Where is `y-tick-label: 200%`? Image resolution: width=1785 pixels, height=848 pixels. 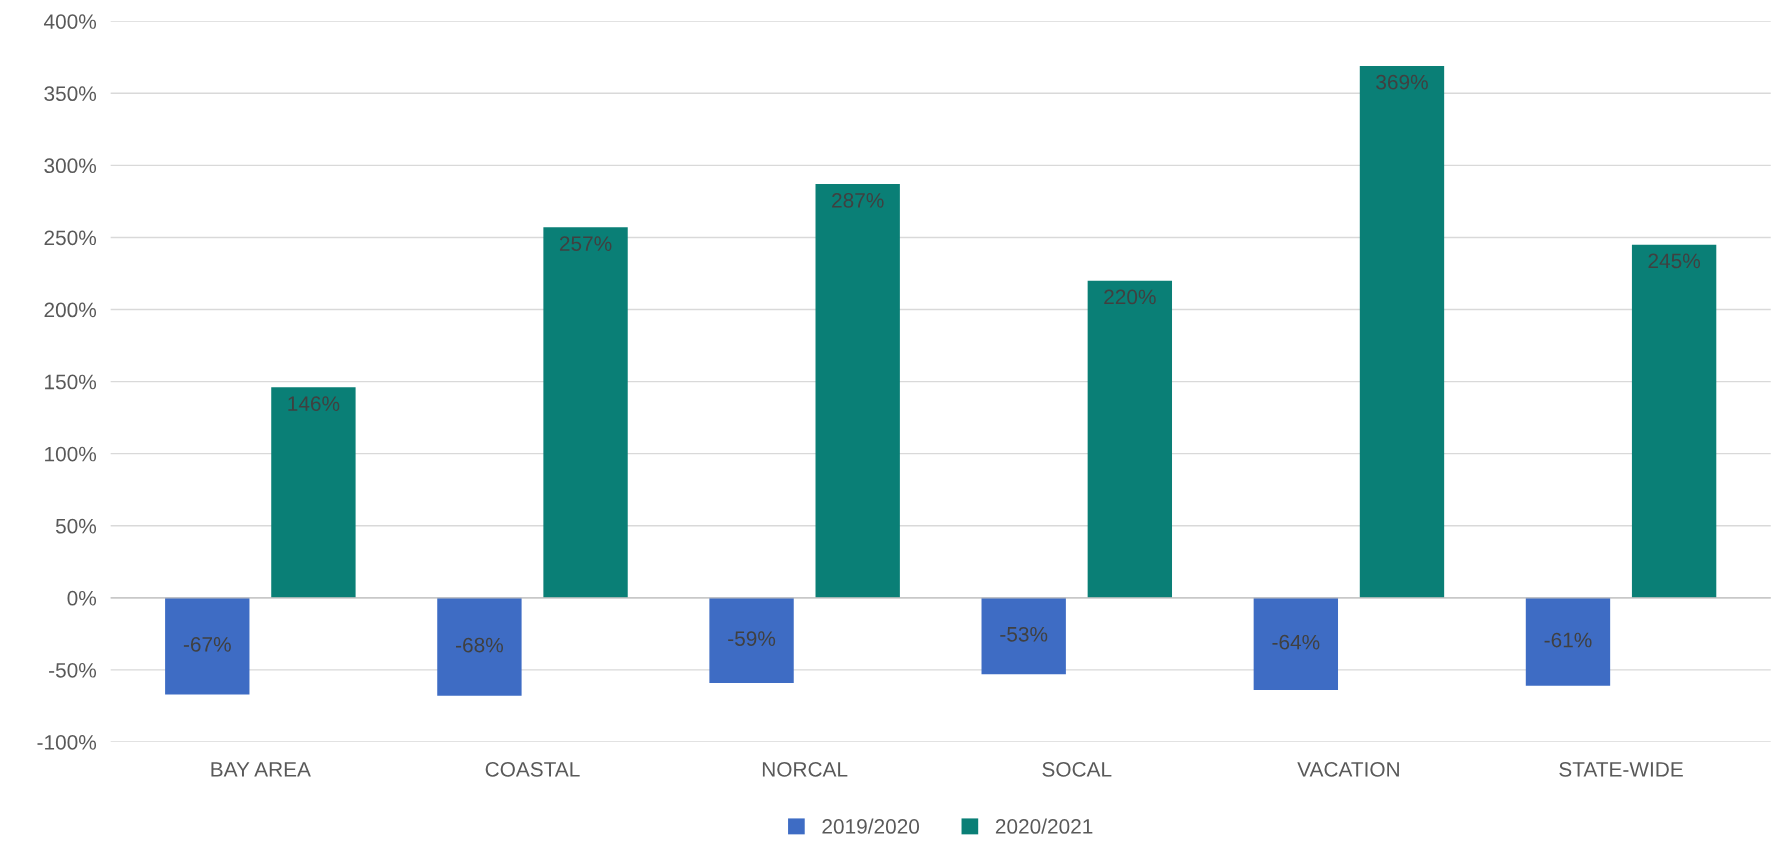
y-tick-label: 200% is located at coordinates (70, 310).